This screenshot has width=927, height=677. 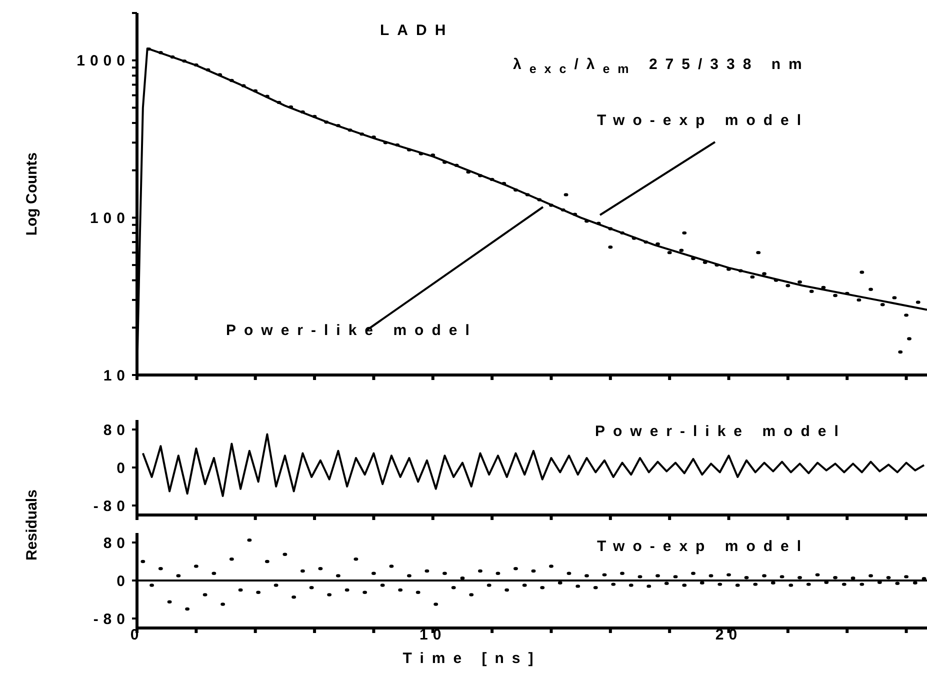 I want to click on y-tick-label: 1000, so click(x=103, y=61).